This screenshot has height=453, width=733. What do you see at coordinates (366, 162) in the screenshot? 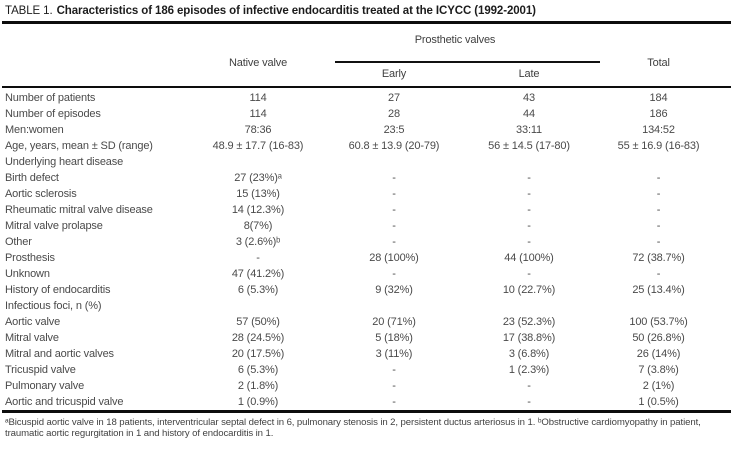
I see `section-row: Underlying heart disease` at bounding box center [366, 162].